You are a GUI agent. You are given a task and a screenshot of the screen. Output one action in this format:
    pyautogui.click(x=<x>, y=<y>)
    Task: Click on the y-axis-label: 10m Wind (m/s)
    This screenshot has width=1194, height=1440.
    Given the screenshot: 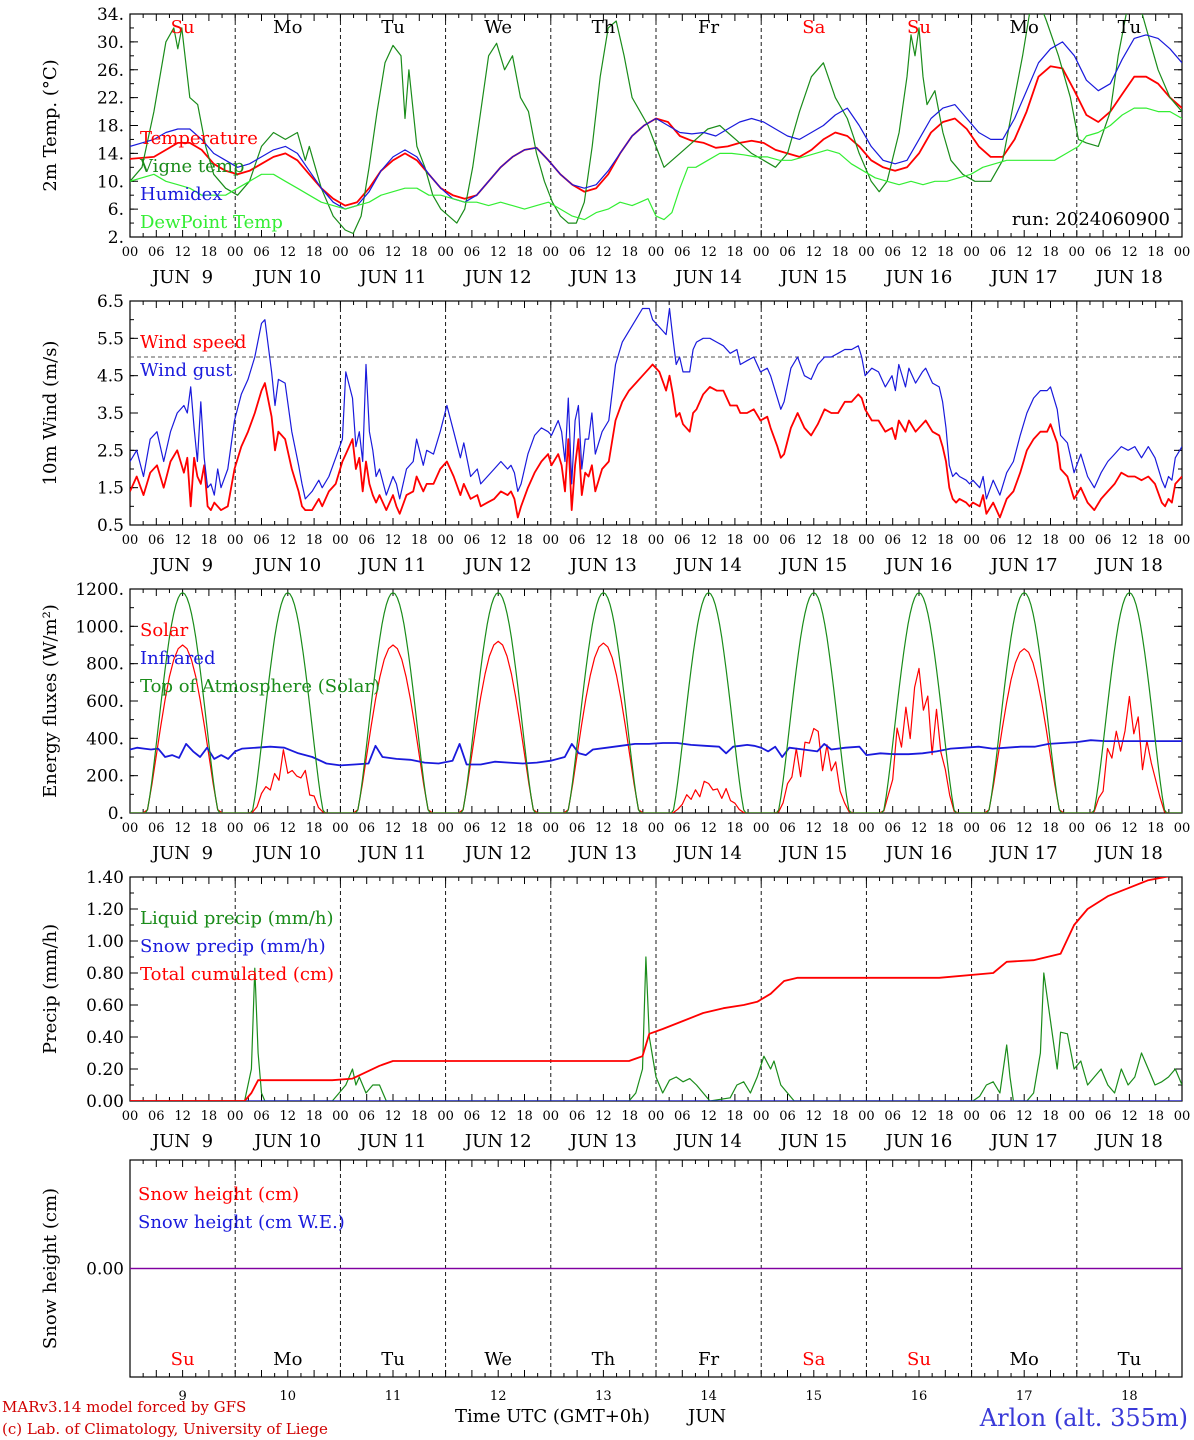 What is the action you would take?
    pyautogui.click(x=50, y=413)
    